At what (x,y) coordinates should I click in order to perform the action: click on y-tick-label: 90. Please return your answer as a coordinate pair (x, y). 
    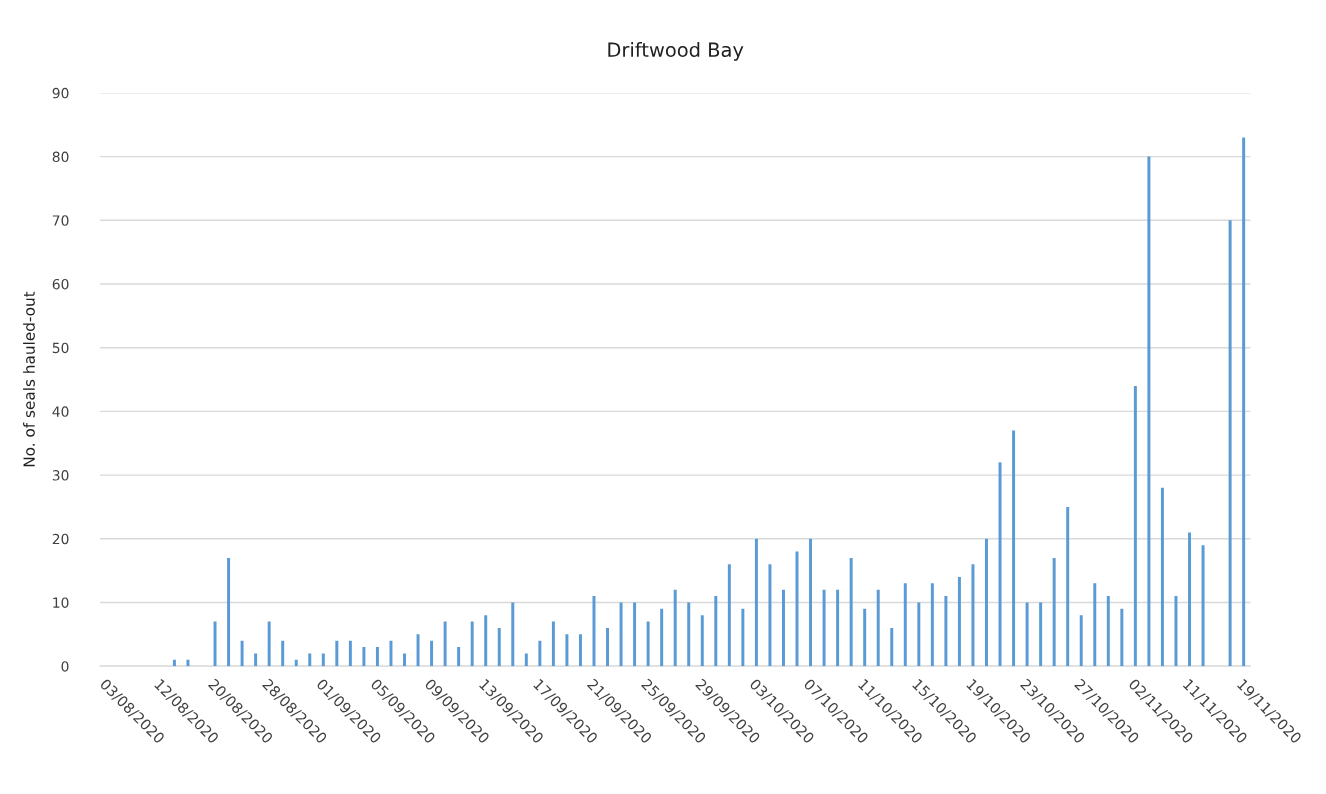
    Looking at the image, I should click on (60, 93).